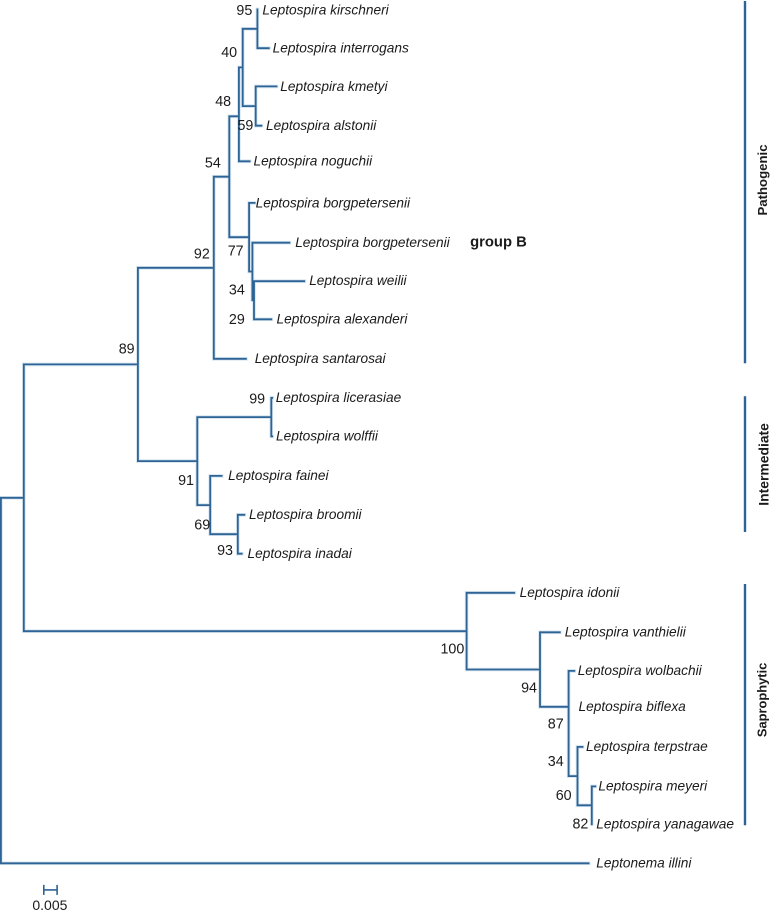 This screenshot has width=771, height=911. Describe the element at coordinates (257, 400) in the screenshot. I see `svg-text: 99` at that location.